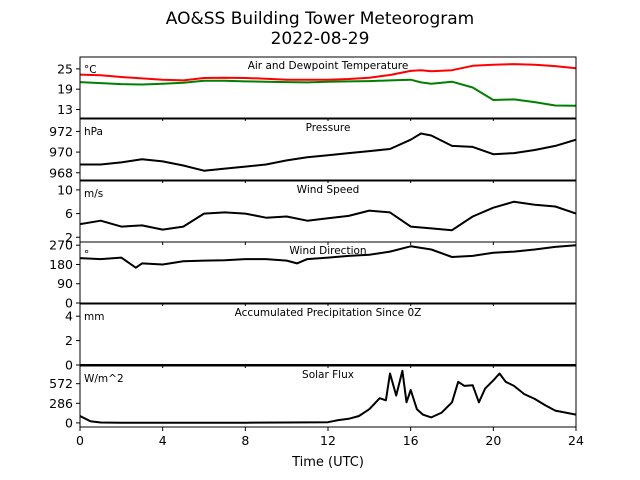  What do you see at coordinates (328, 216) in the screenshot?
I see `panel-3-series-1-line` at bounding box center [328, 216].